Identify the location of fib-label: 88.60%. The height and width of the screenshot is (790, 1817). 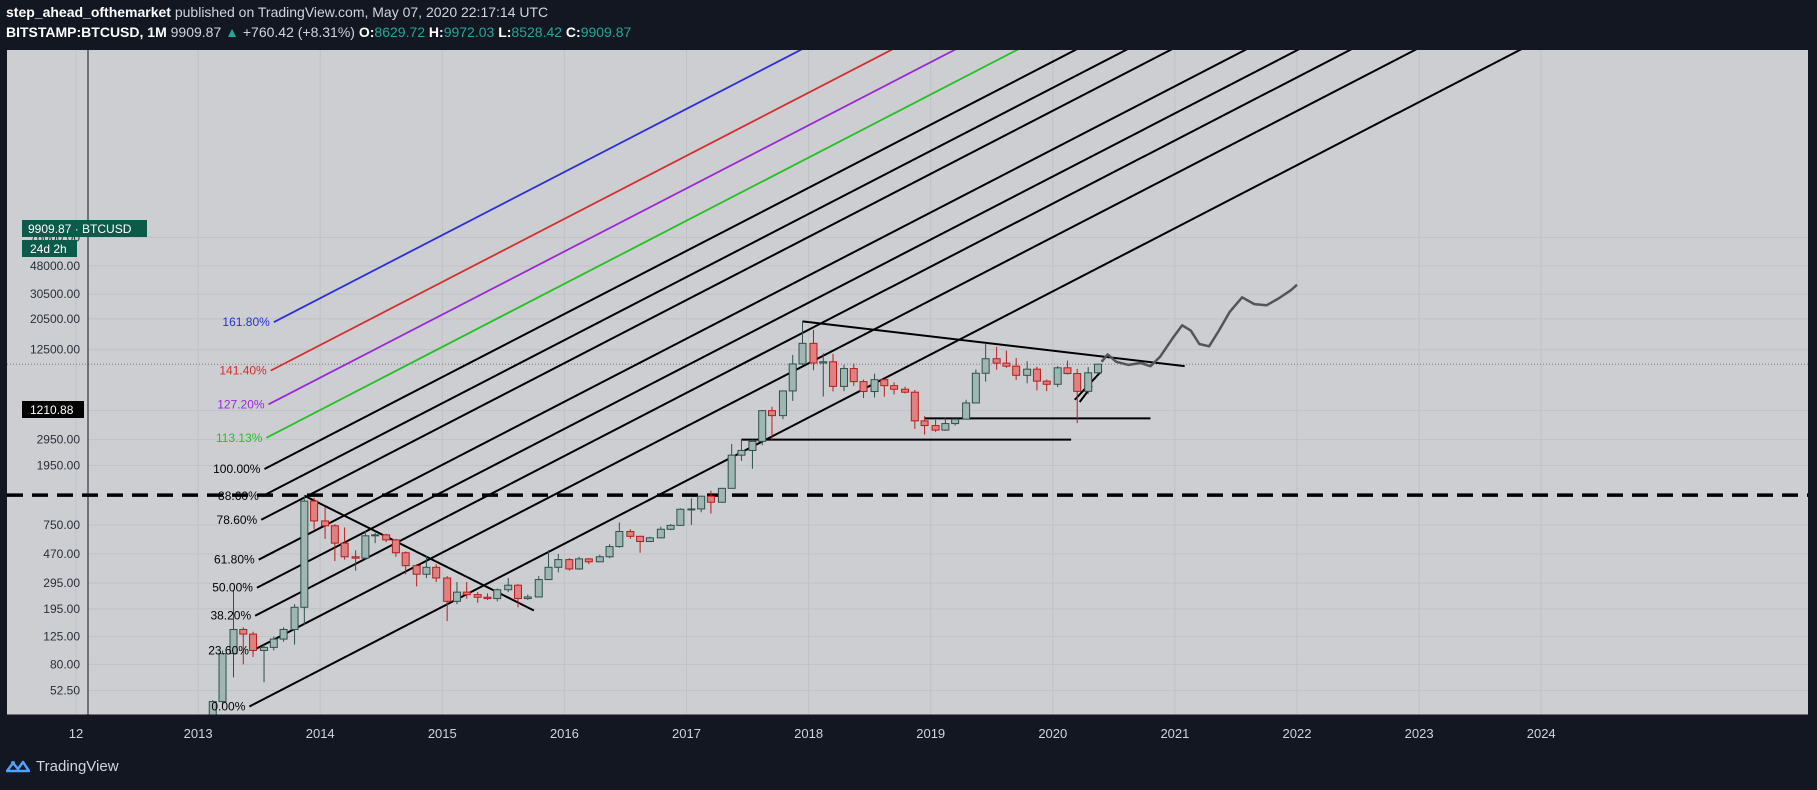
(238, 496).